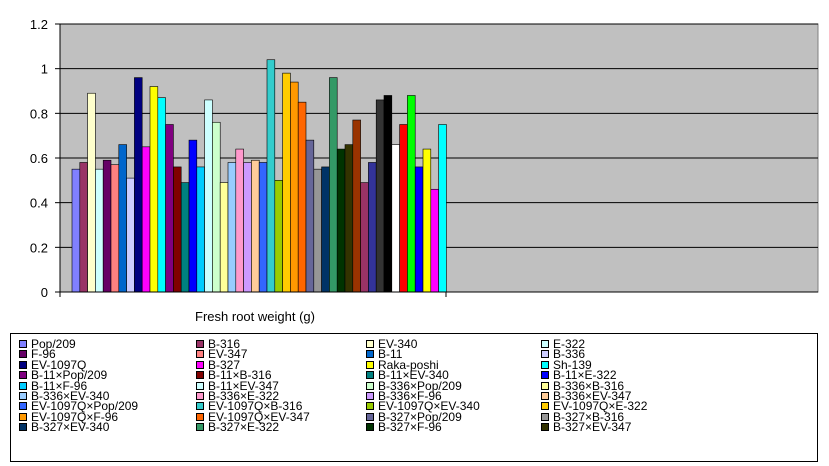 This screenshot has height=466, width=829. I want to click on legend-item: EV-1097Q×F-96, so click(68, 417).